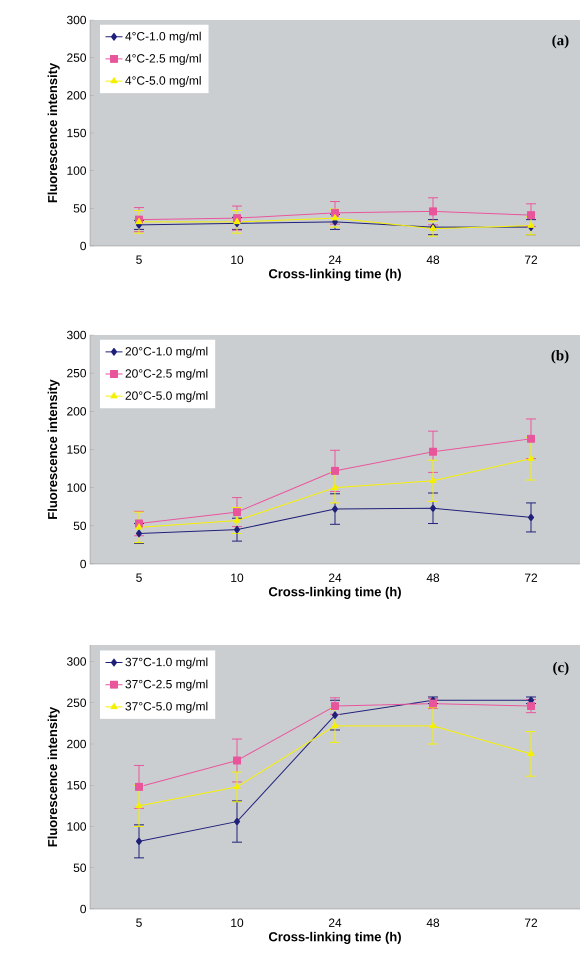  Describe the element at coordinates (163, 59) in the screenshot. I see `legend-label: 4°C-2.5 mg/ml` at that location.